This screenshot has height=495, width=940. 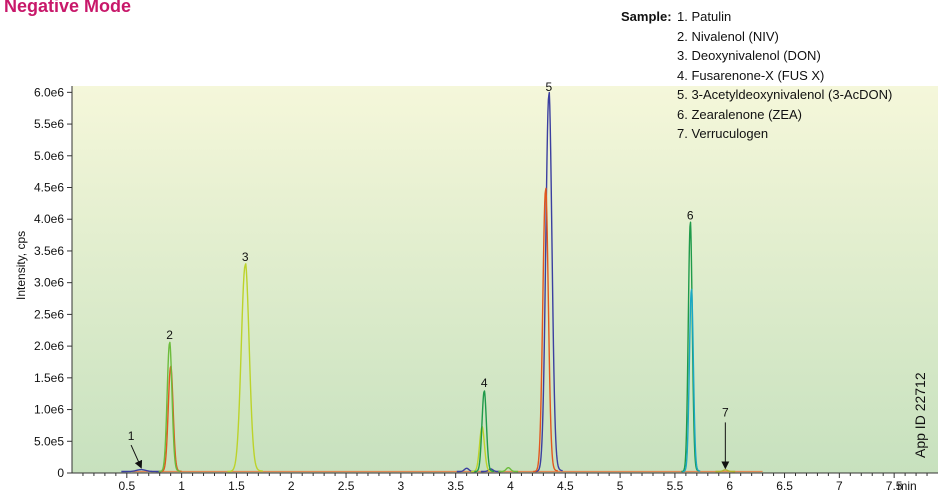 What do you see at coordinates (646, 16) in the screenshot?
I see `legend-heading: Sample:` at bounding box center [646, 16].